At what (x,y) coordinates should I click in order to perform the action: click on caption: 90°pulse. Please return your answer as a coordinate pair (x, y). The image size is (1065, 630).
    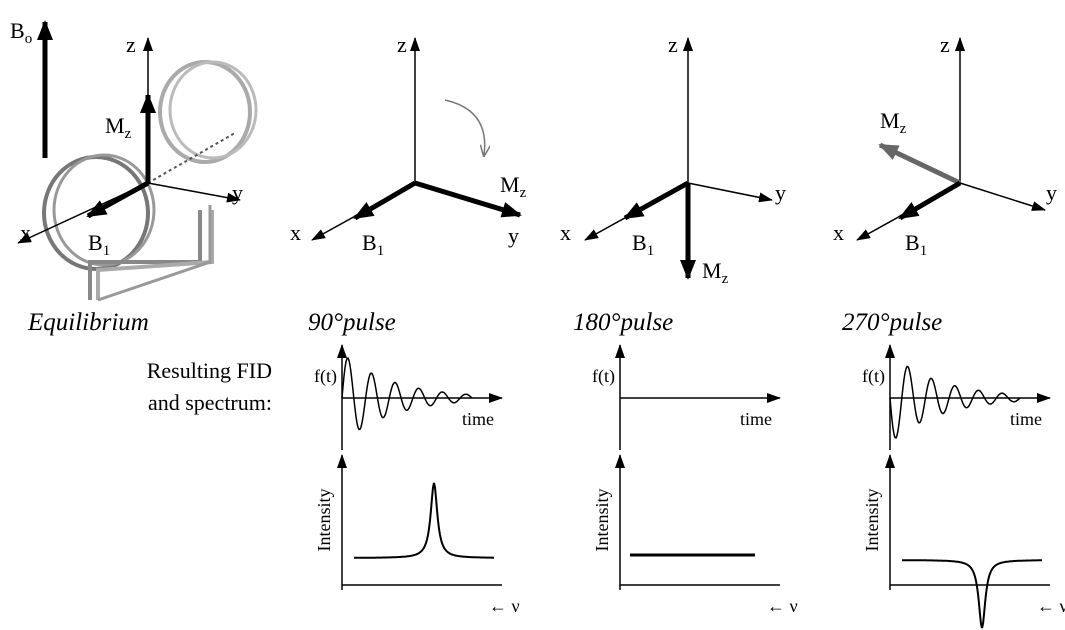
    Looking at the image, I should click on (352, 322).